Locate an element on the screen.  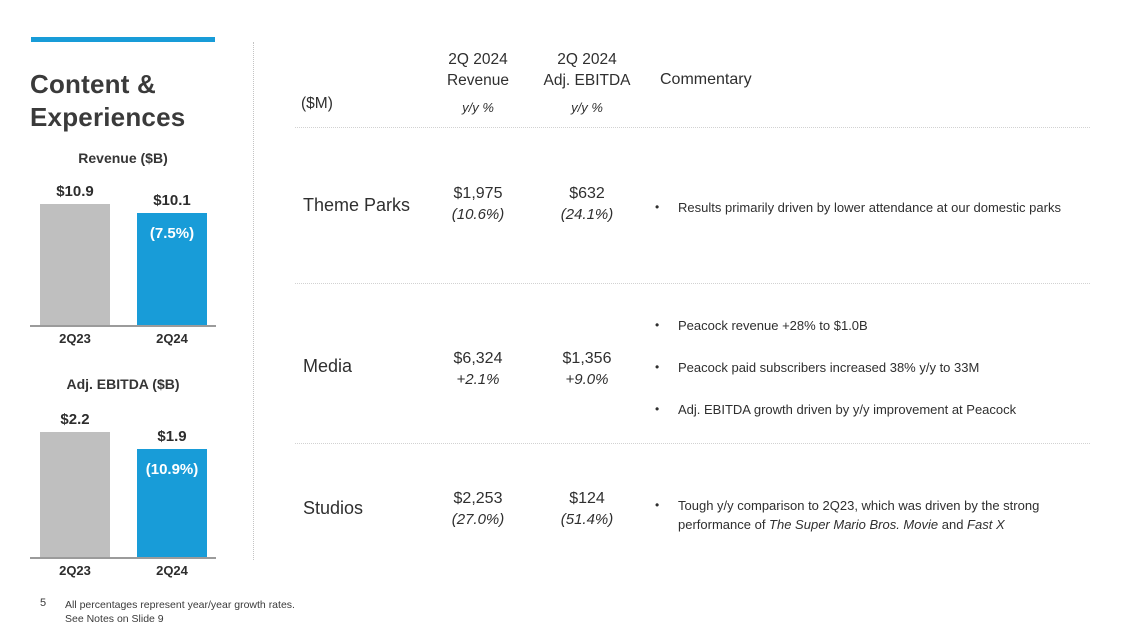
revenue-change-label: (7.5%) is located at coordinates (172, 233).